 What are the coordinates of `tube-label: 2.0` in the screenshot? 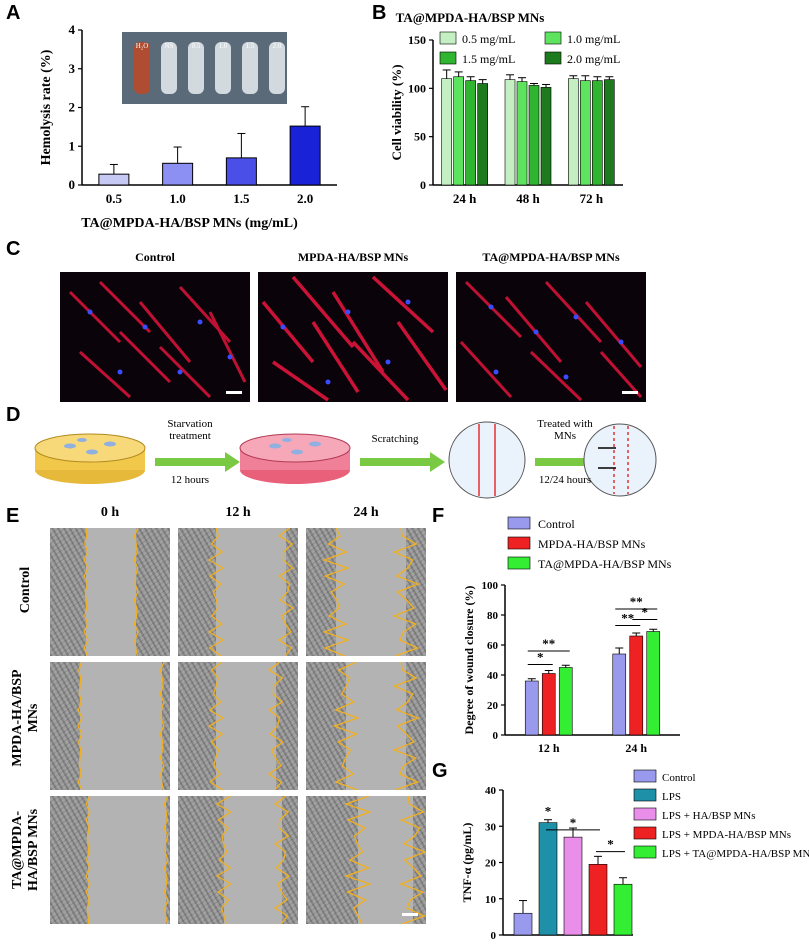 It's located at (277, 46).